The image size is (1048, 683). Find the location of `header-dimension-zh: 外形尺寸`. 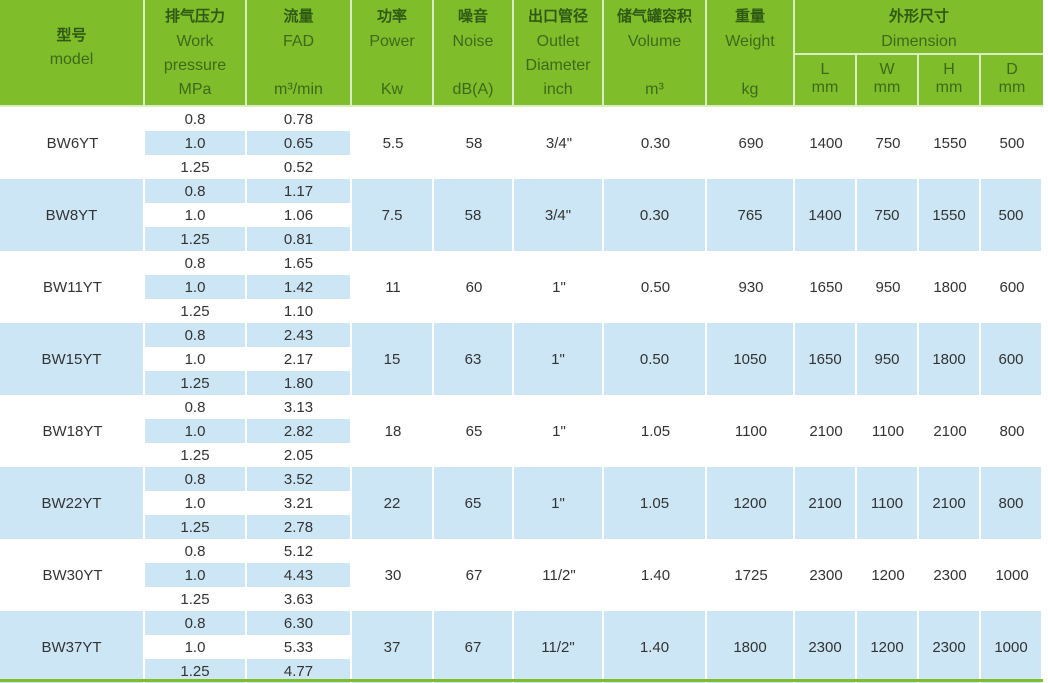

header-dimension-zh: 外形尺寸 is located at coordinates (918, 16).